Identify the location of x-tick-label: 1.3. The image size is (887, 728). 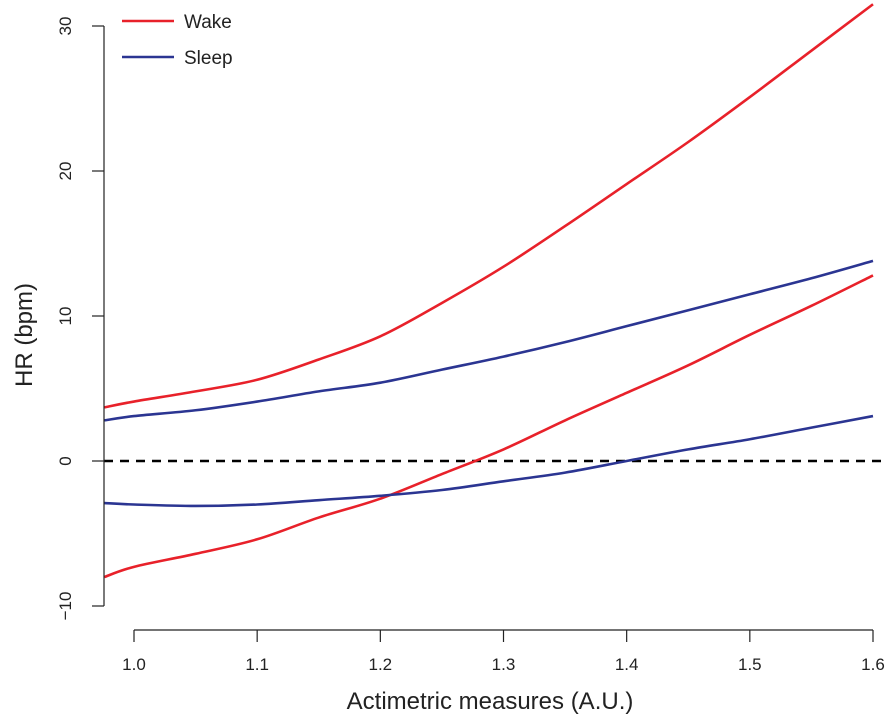
(504, 664).